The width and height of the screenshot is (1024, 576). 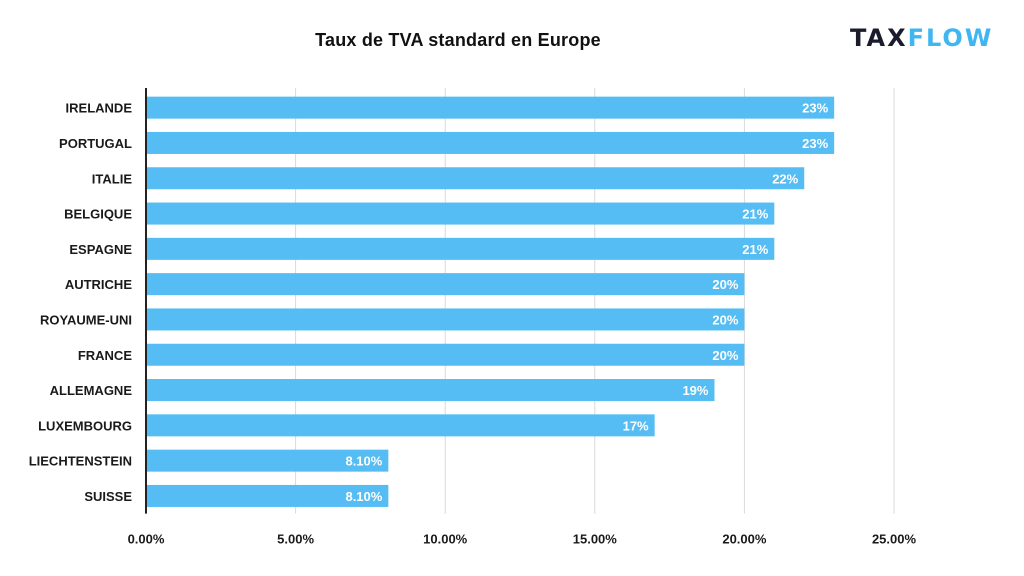 I want to click on chart-title: Taux de TVA standard en Europe, so click(x=458, y=40).